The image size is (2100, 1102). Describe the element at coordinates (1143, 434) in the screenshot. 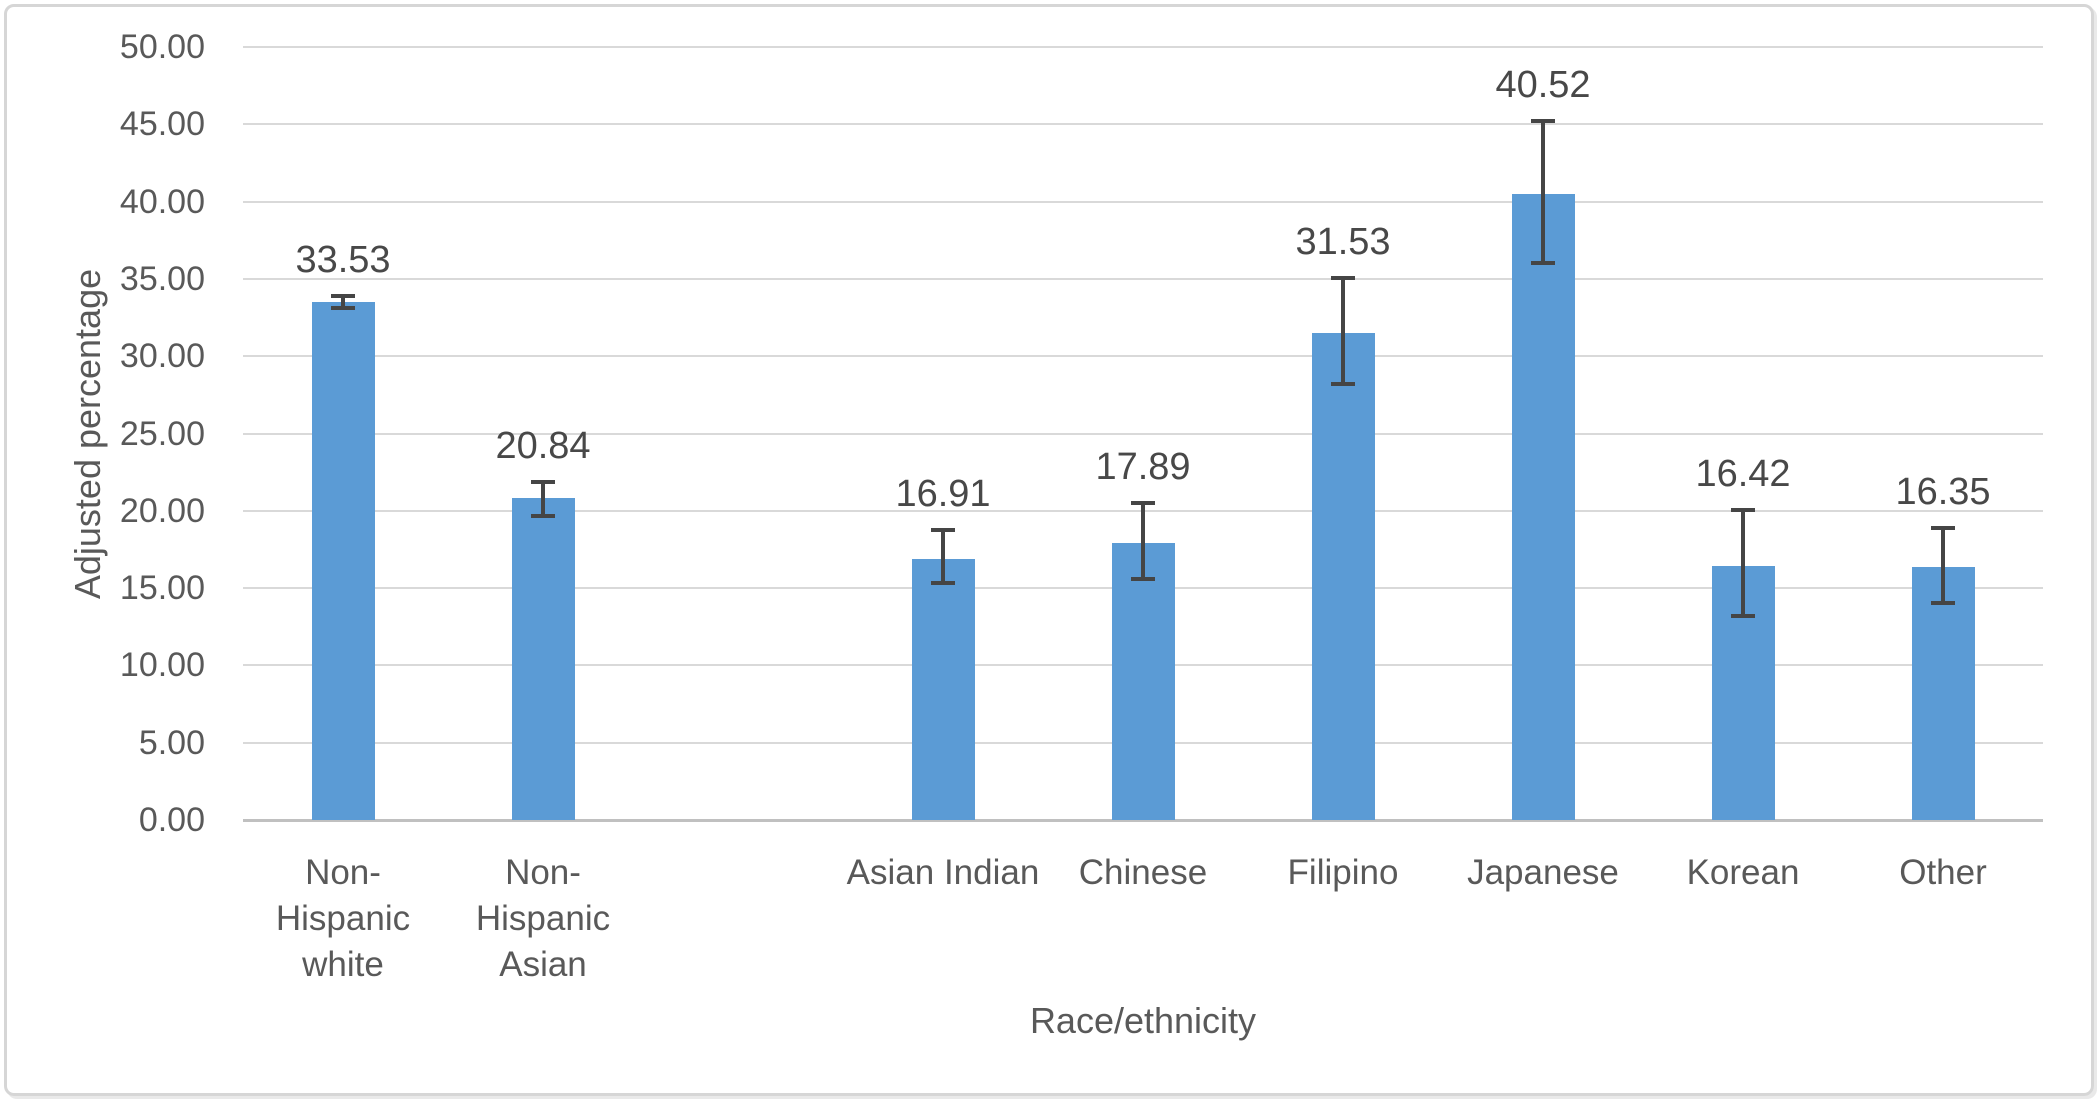

I see `gridline-25.00` at that location.